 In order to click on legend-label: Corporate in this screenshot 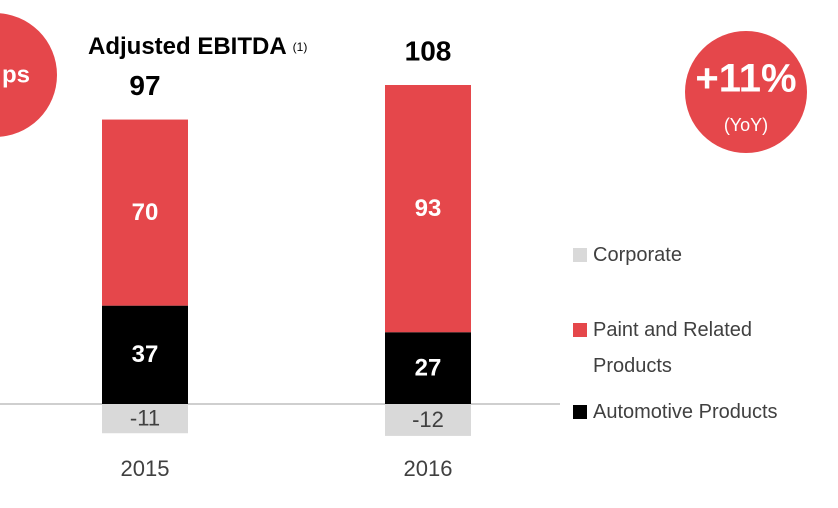, I will do `click(637, 255)`.